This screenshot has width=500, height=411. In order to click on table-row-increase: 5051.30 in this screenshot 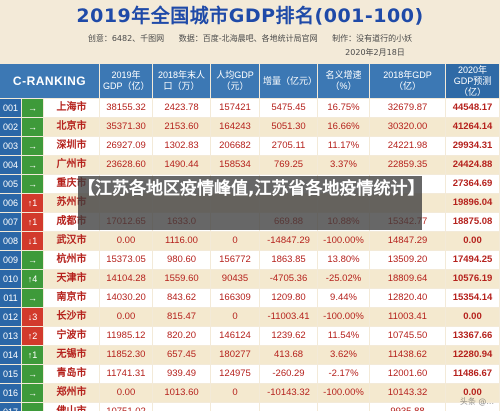, I will do `click(288, 127)`.